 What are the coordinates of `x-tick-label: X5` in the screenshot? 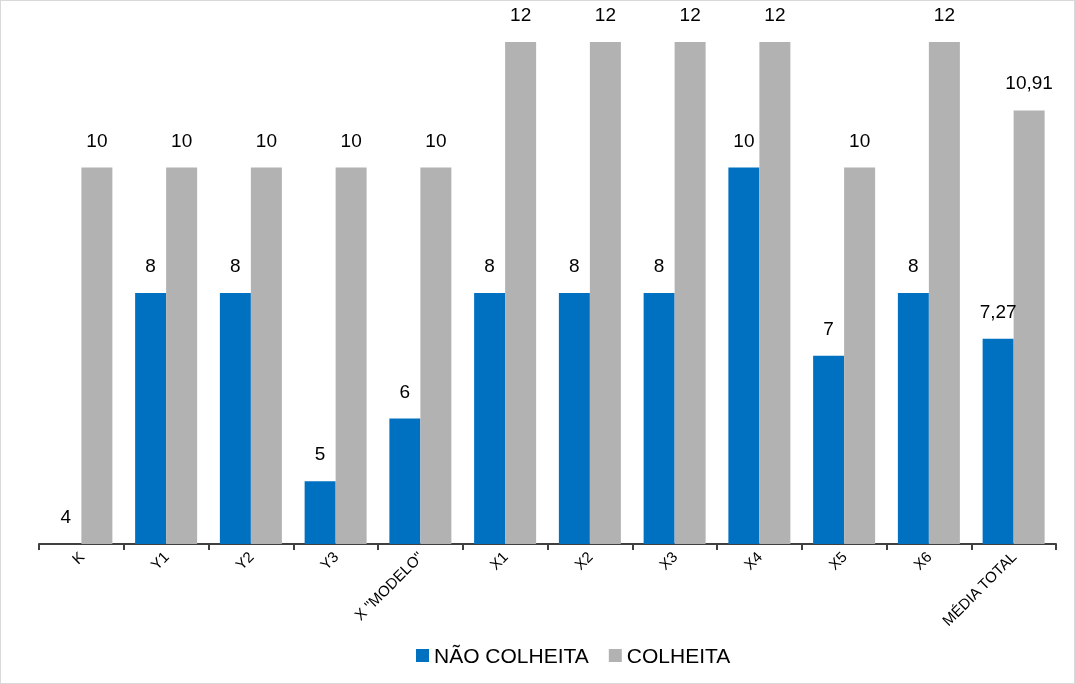 It's located at (838, 560).